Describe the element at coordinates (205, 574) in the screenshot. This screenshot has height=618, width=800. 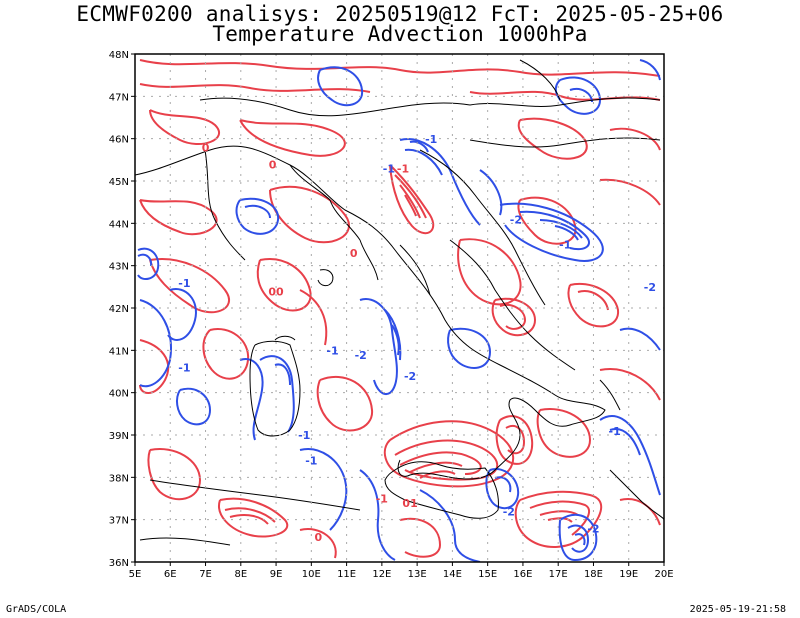
I see `lon-tick-label: 7E` at that location.